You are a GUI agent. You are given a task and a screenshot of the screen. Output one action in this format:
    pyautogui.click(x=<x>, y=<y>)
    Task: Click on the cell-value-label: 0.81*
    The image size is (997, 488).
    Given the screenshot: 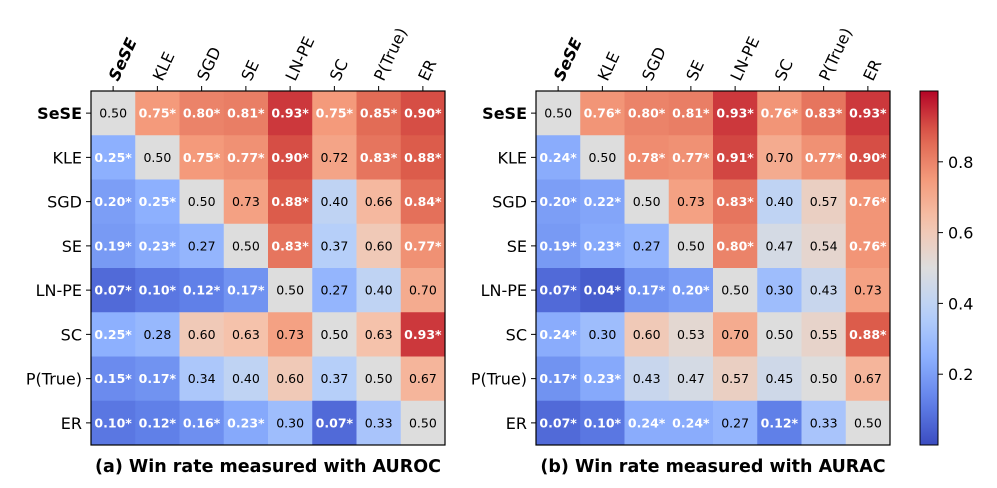 What is the action you would take?
    pyautogui.click(x=246, y=113)
    